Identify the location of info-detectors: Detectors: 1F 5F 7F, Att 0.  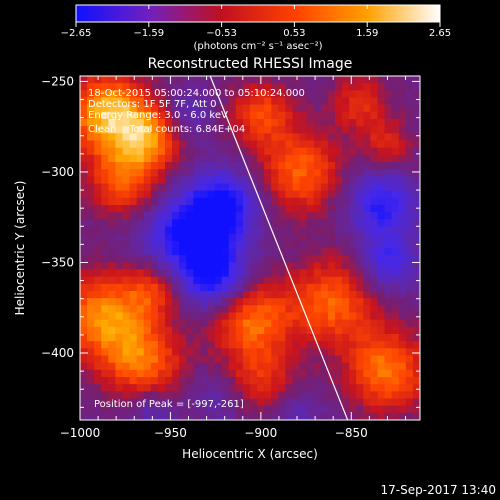
(152, 104).